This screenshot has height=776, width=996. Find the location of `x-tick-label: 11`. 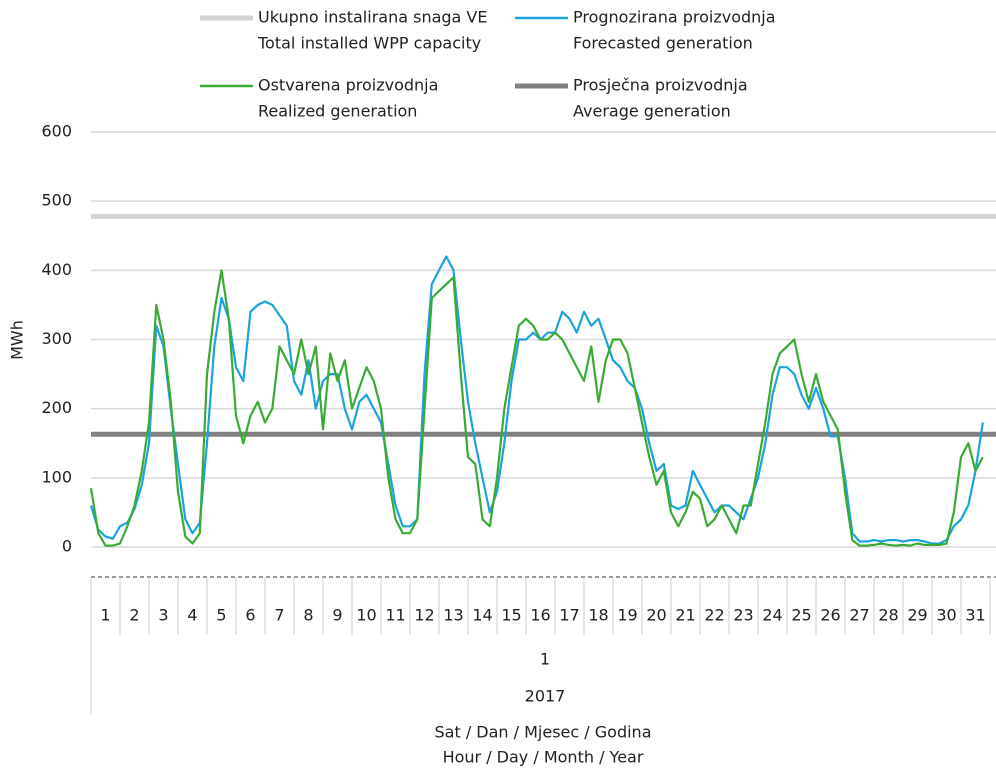

x-tick-label: 11 is located at coordinates (395, 615).